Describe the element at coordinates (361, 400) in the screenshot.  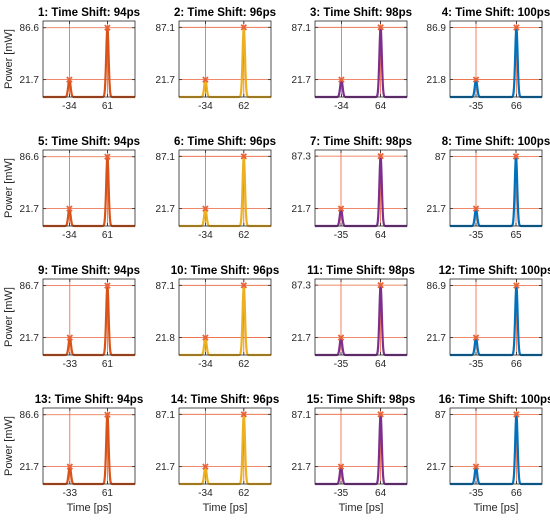
I see `subplot-title: 15: Time Shift: 98ps` at that location.